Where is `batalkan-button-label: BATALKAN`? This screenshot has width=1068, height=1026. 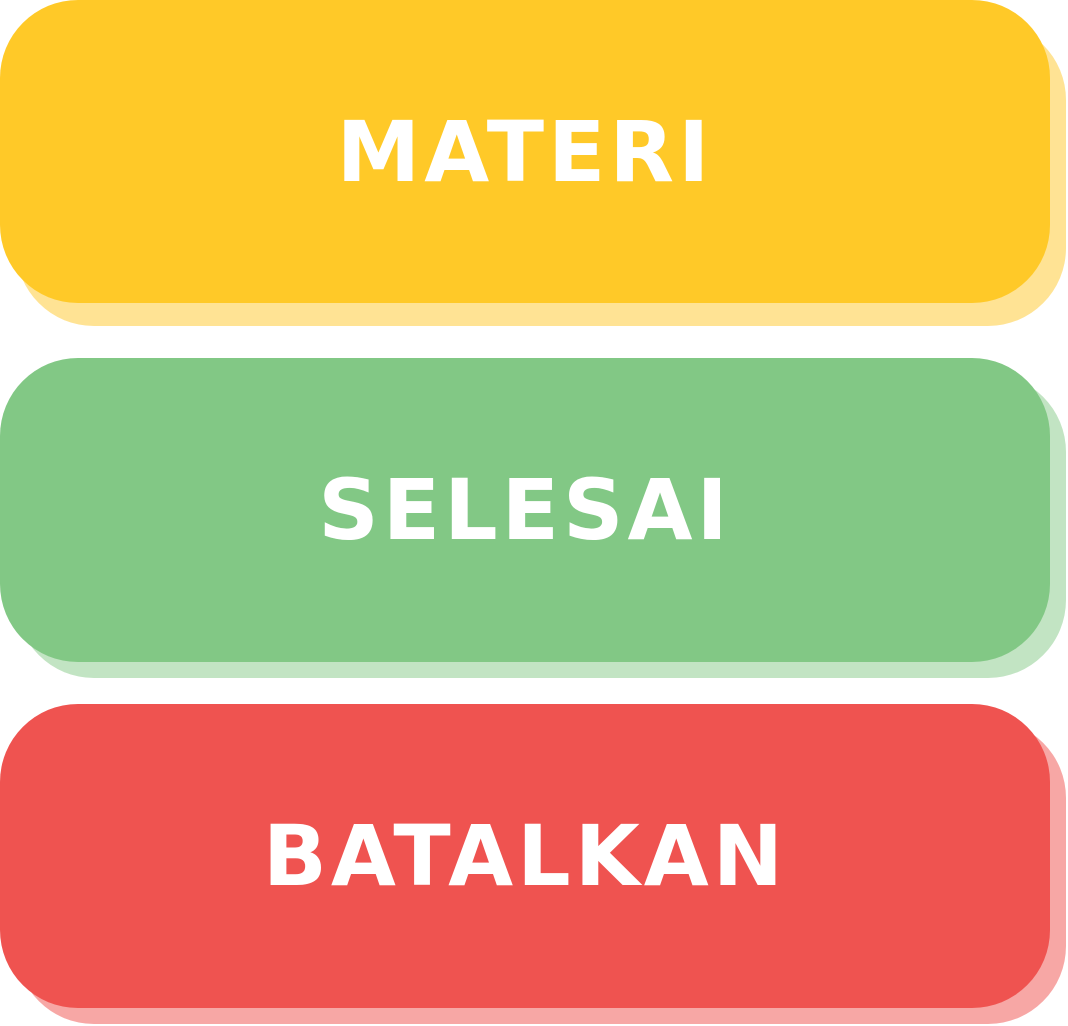
batalkan-button-label: BATALKAN is located at coordinates (525, 856).